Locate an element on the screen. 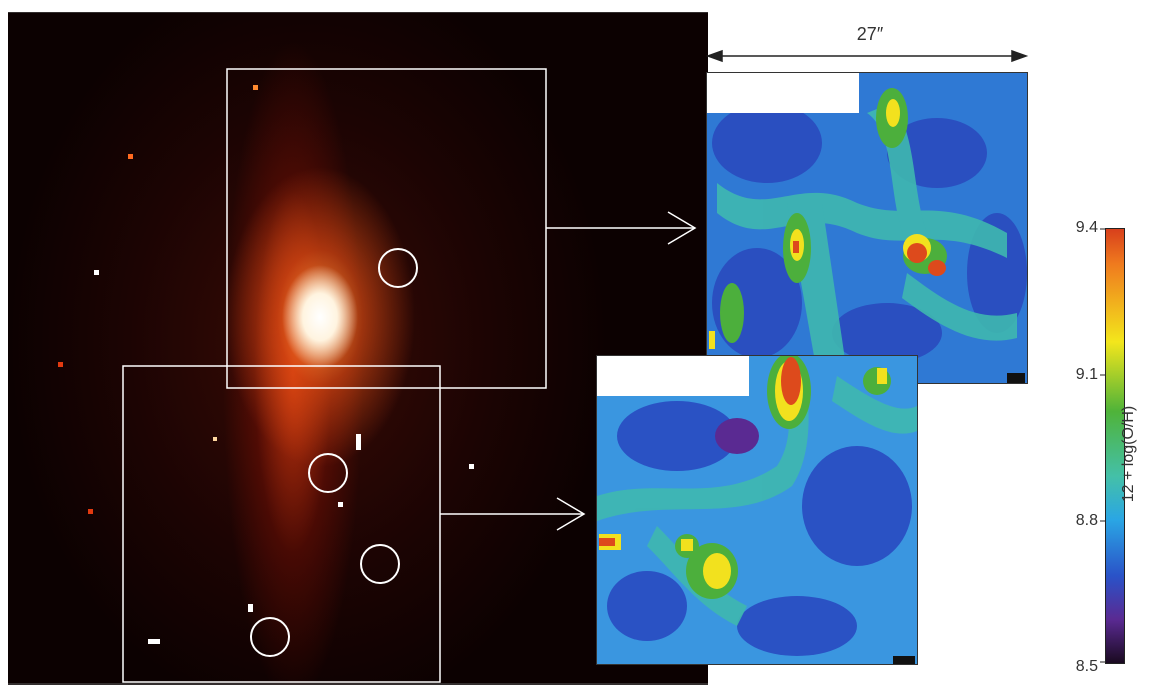 Image resolution: width=1151 pixels, height=689 pixels. abundance-map-top is located at coordinates (867, 228).